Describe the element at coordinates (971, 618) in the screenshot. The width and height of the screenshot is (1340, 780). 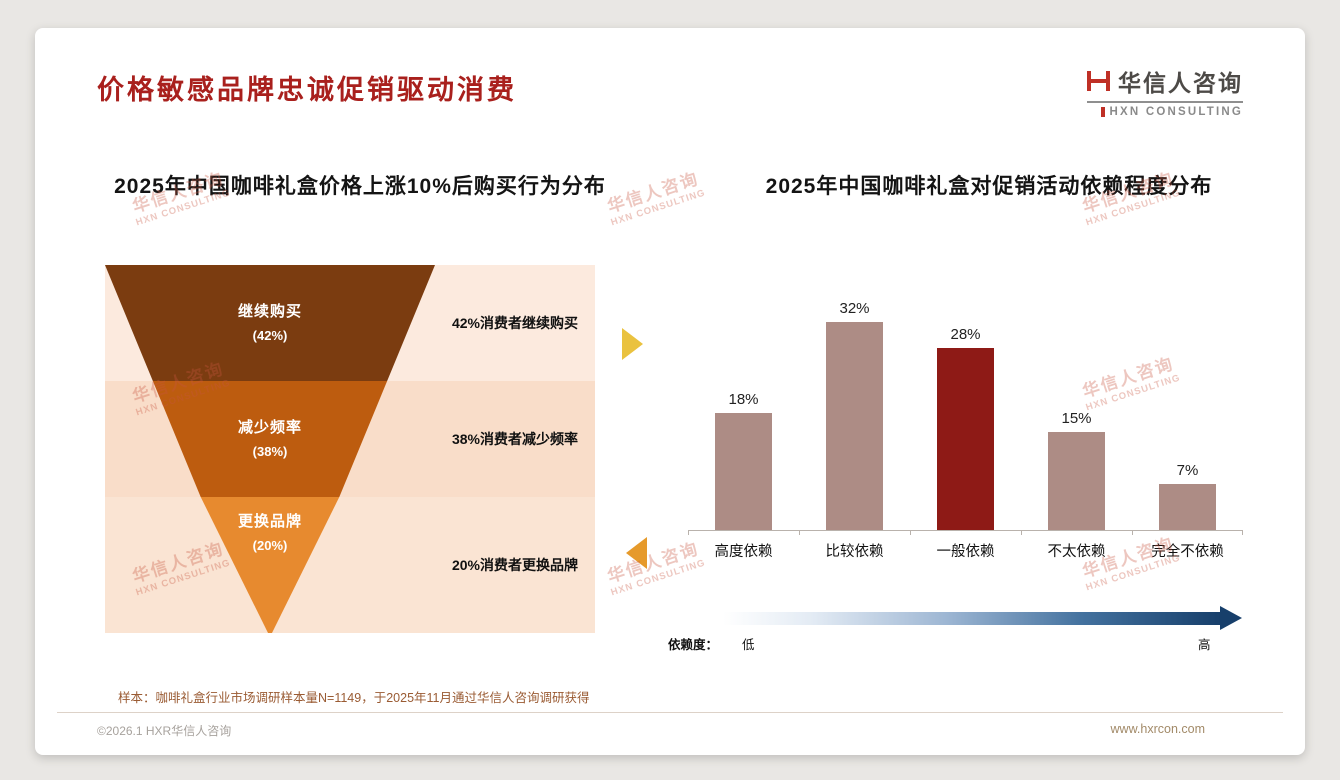
I see `gradient-arrow-shaft` at that location.